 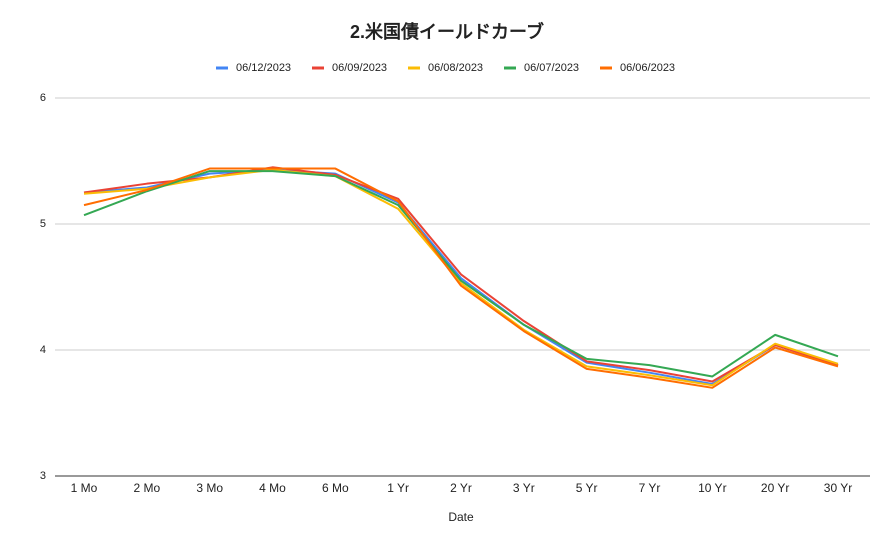 I want to click on x-tick-label: 1 Yr, so click(x=398, y=488).